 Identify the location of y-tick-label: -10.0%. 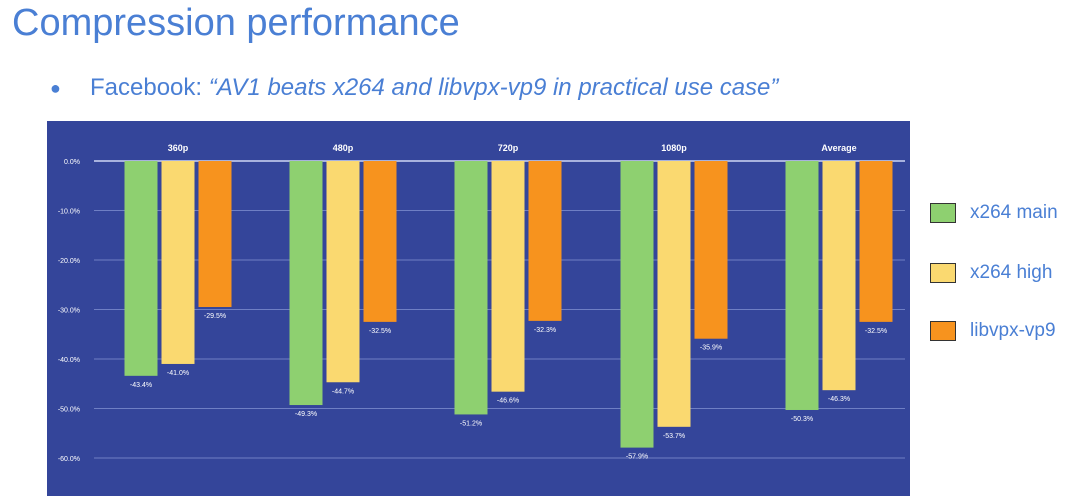
(69, 212).